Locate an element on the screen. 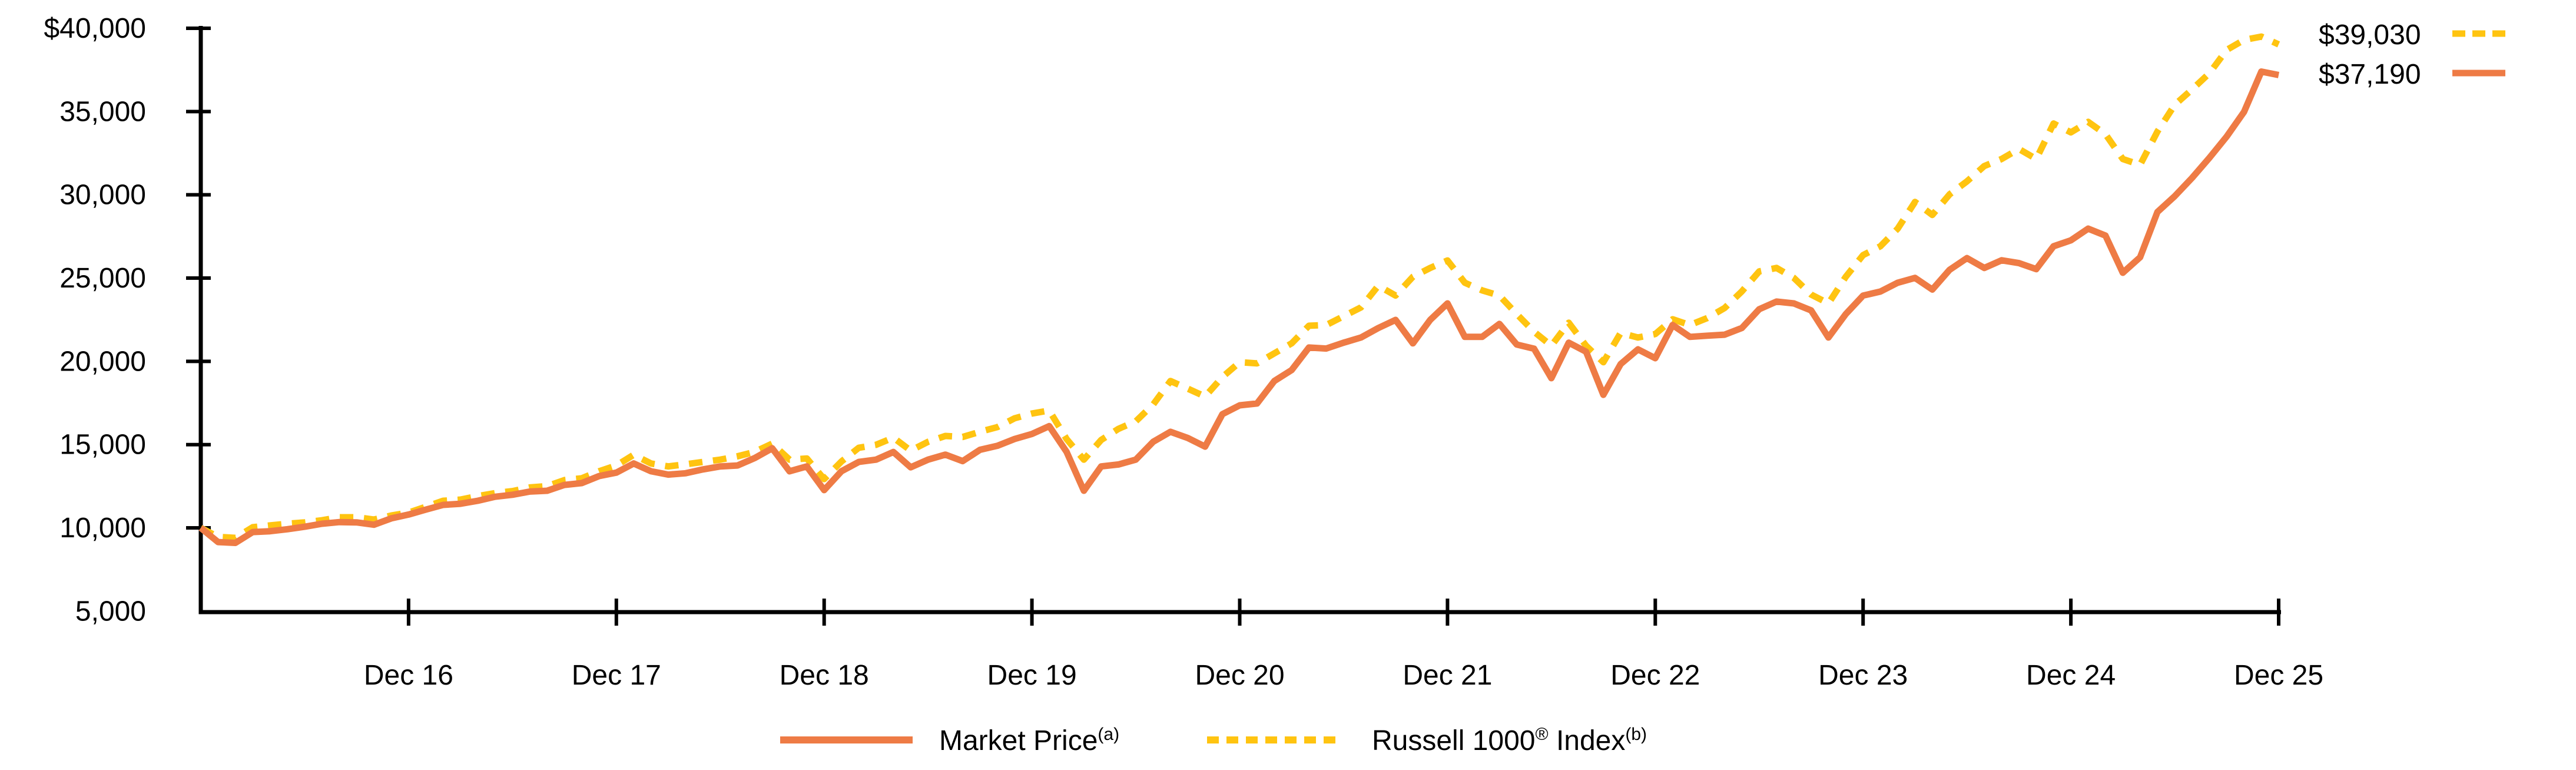 The width and height of the screenshot is (2576, 770). end-label-market-price: $37,190 is located at coordinates (2370, 74).